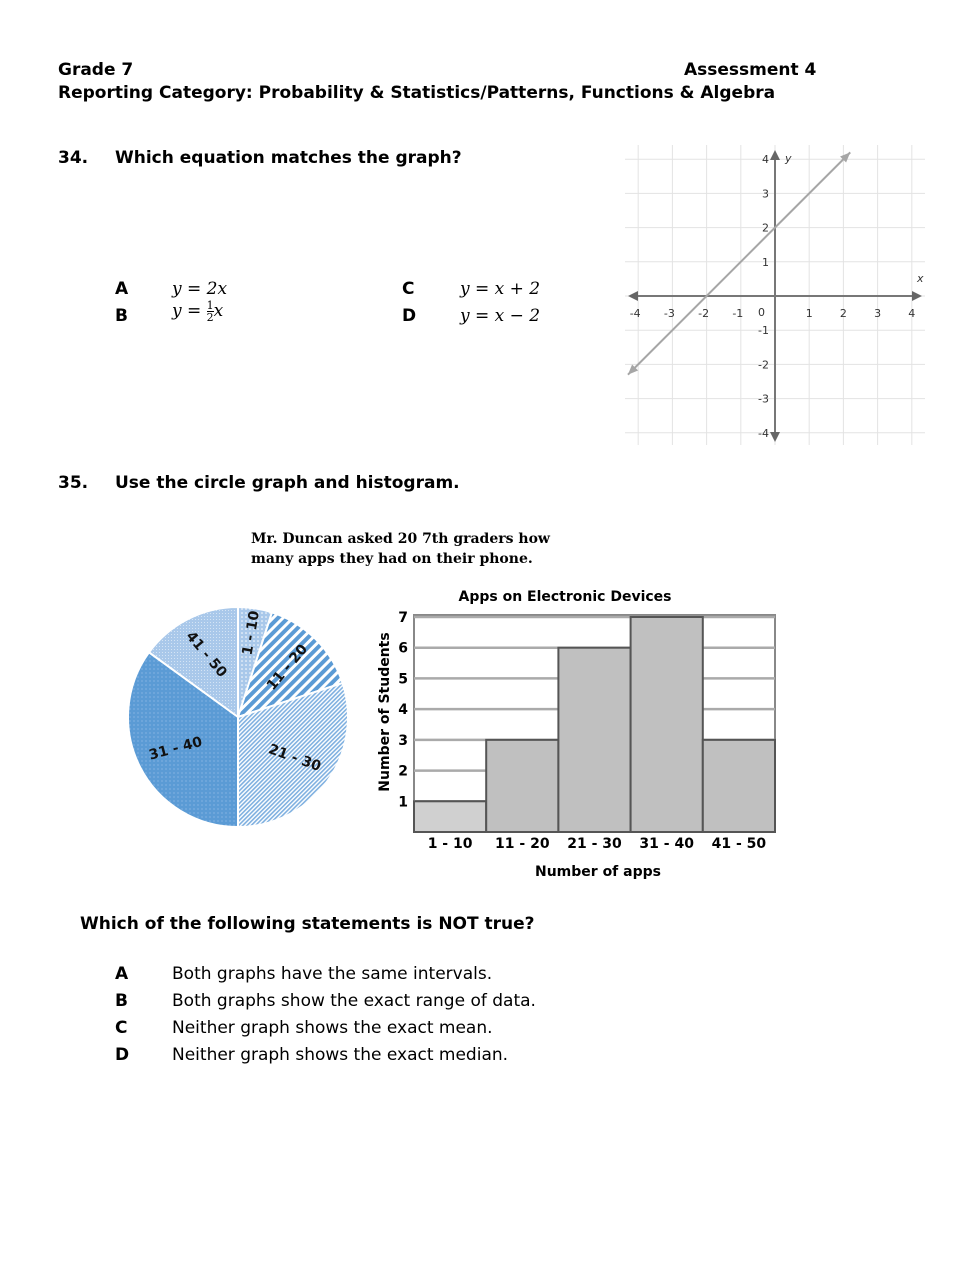 Image resolution: width=979 pixels, height=1266 pixels. What do you see at coordinates (450, 844) in the screenshot?
I see `x-tick-label: 1 - 10` at bounding box center [450, 844].